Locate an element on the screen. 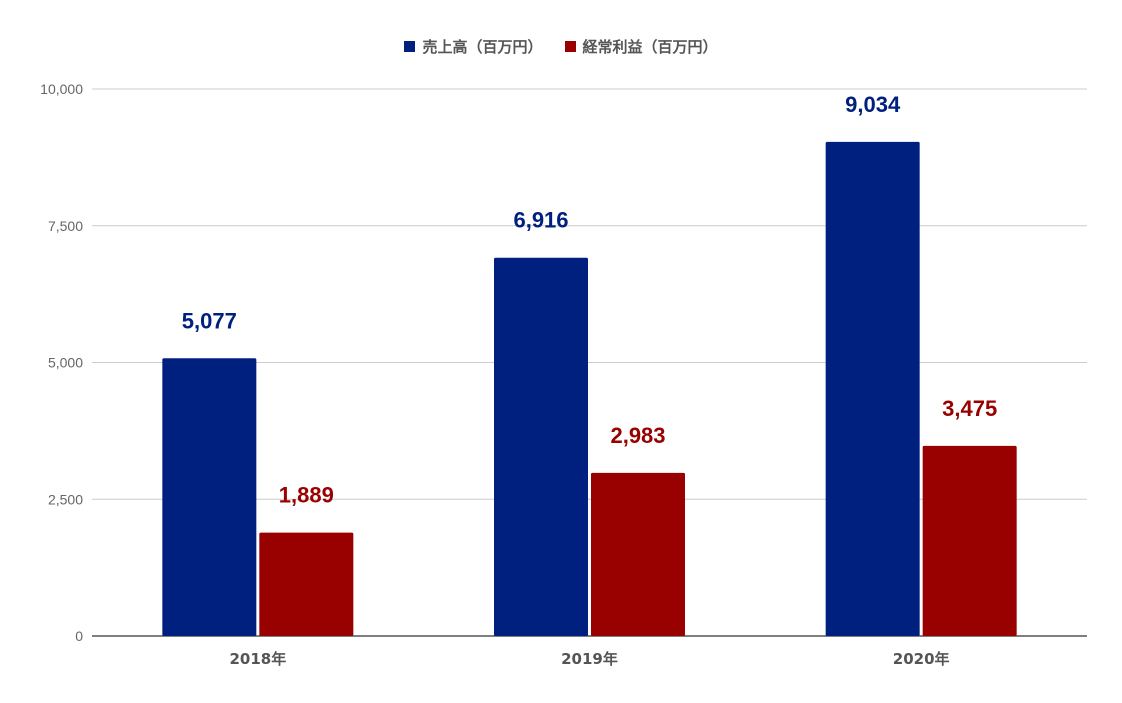 The height and width of the screenshot is (703, 1122). legend-item-ordinary-profit: 経常利益（百万円） is located at coordinates (641, 46).